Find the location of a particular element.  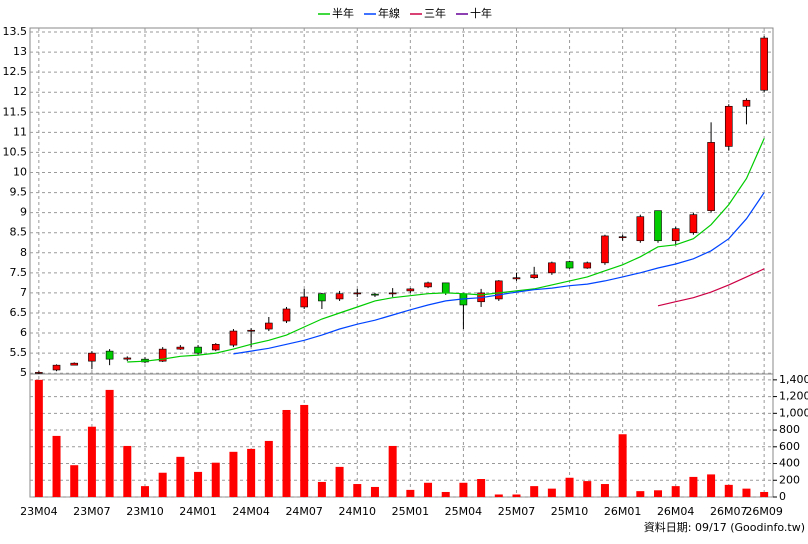

y-tick-label: 9 is located at coordinates (23, 212).